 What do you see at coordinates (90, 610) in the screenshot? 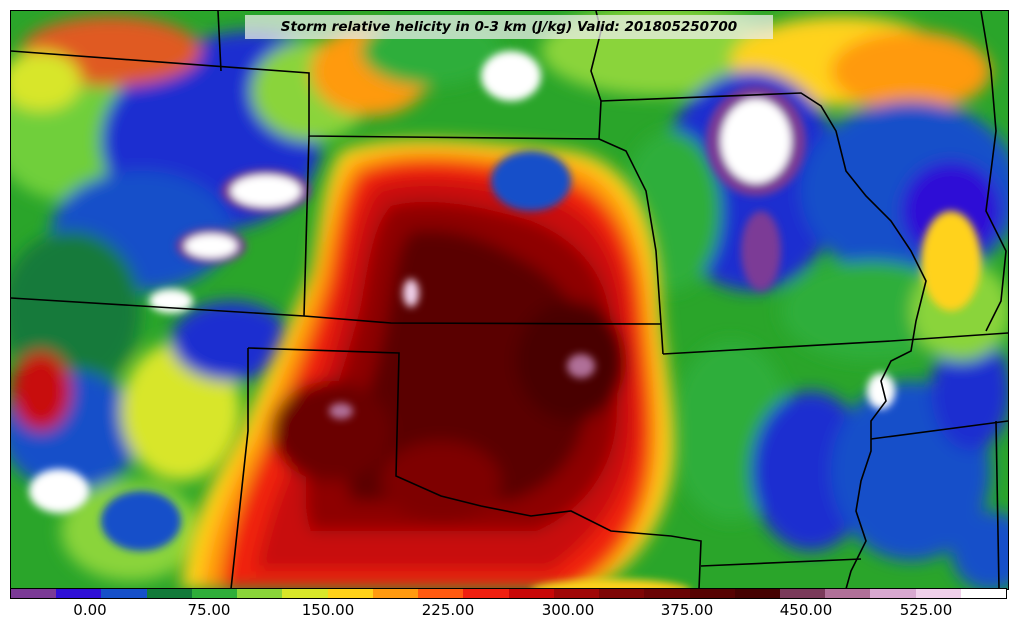
I see `colorbar-tick-label: 0.00` at bounding box center [90, 610].